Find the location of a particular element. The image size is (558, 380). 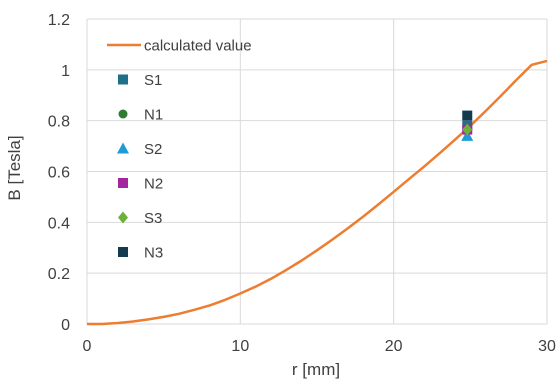

y-tick-label: 0.4 is located at coordinates (59, 223).